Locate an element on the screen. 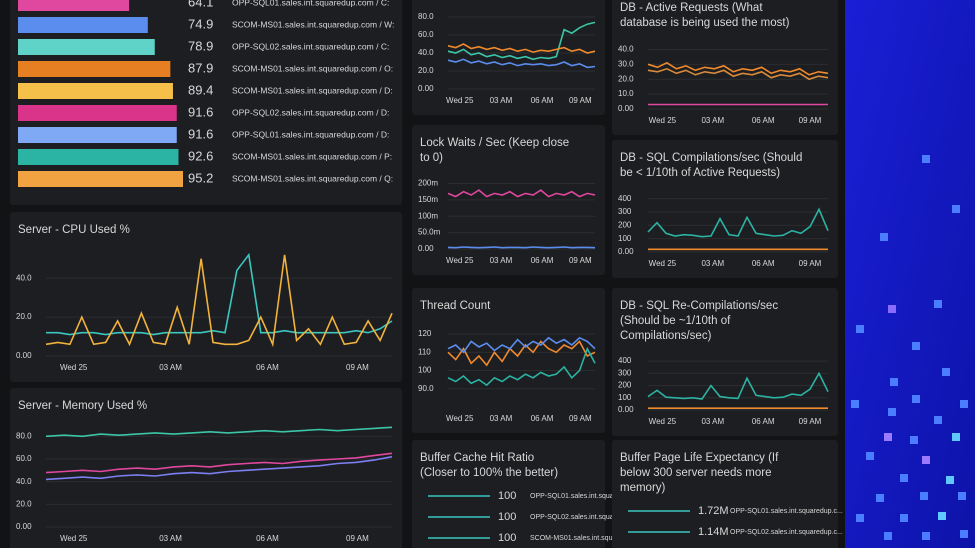 The image size is (975, 548). bar-label: SCOM-MS01.sales.int.squaredup.com / Q: is located at coordinates (312, 178).